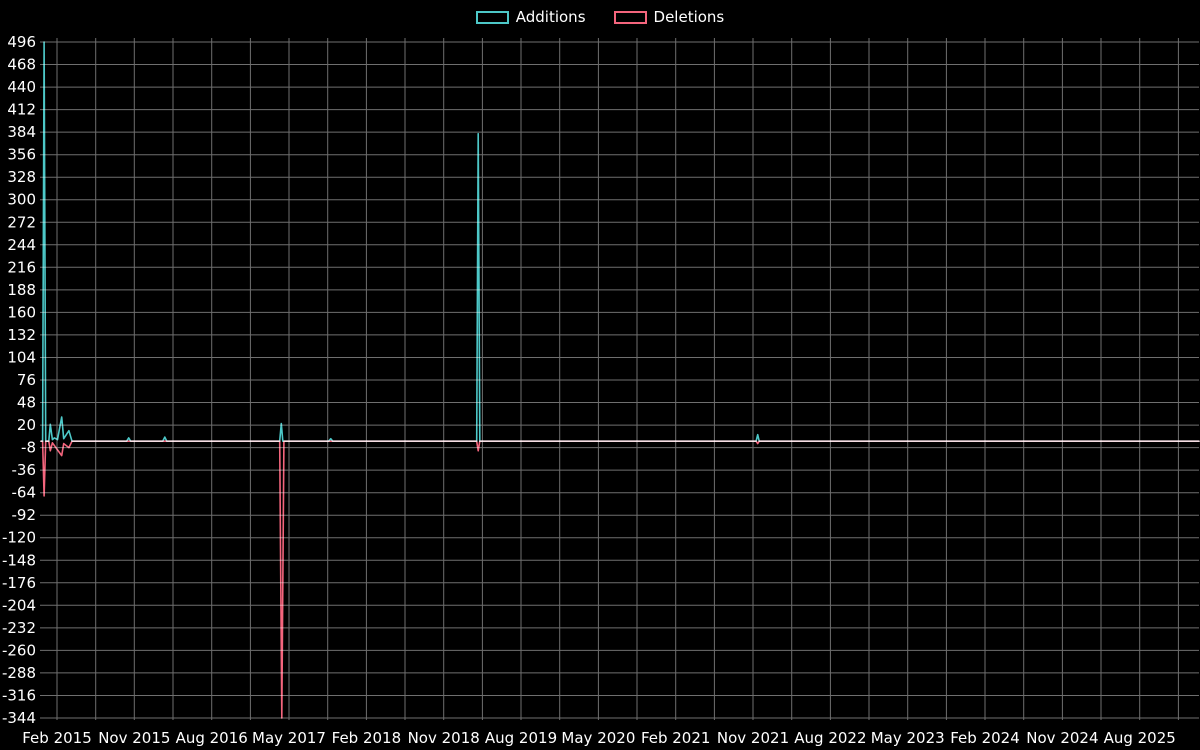 The height and width of the screenshot is (750, 1200). I want to click on legend-item-deletions: Deletions, so click(669, 17).